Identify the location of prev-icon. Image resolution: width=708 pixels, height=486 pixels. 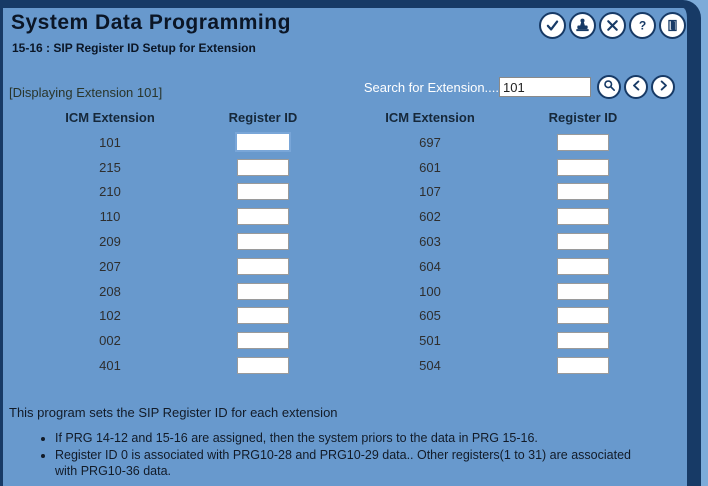
(636, 87).